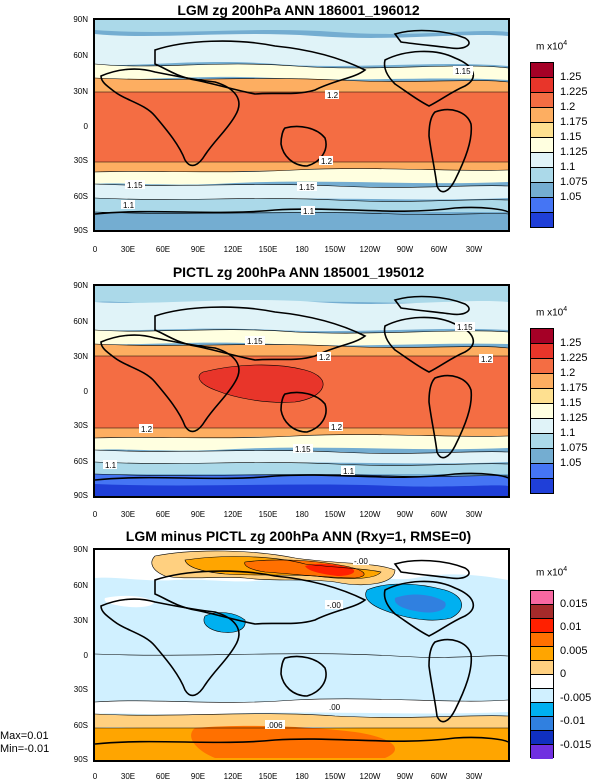 The height and width of the screenshot is (782, 597). Describe the element at coordinates (24, 736) in the screenshot. I see `stats-max: Max=0.01` at that location.